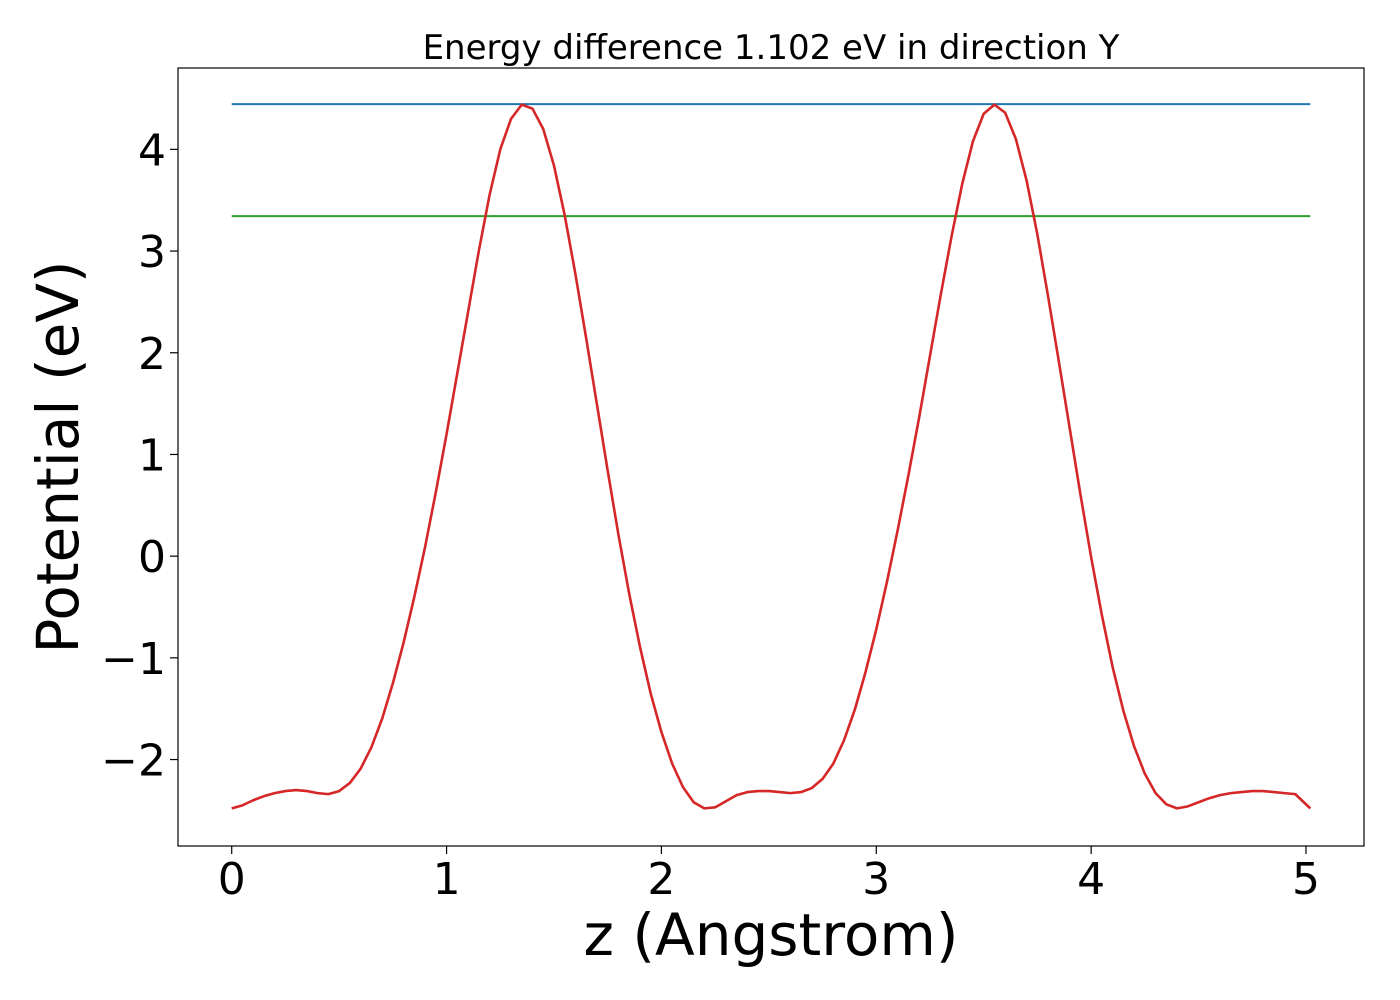 The height and width of the screenshot is (1000, 1400). I want to click on y-tick-label: 0, so click(152, 557).